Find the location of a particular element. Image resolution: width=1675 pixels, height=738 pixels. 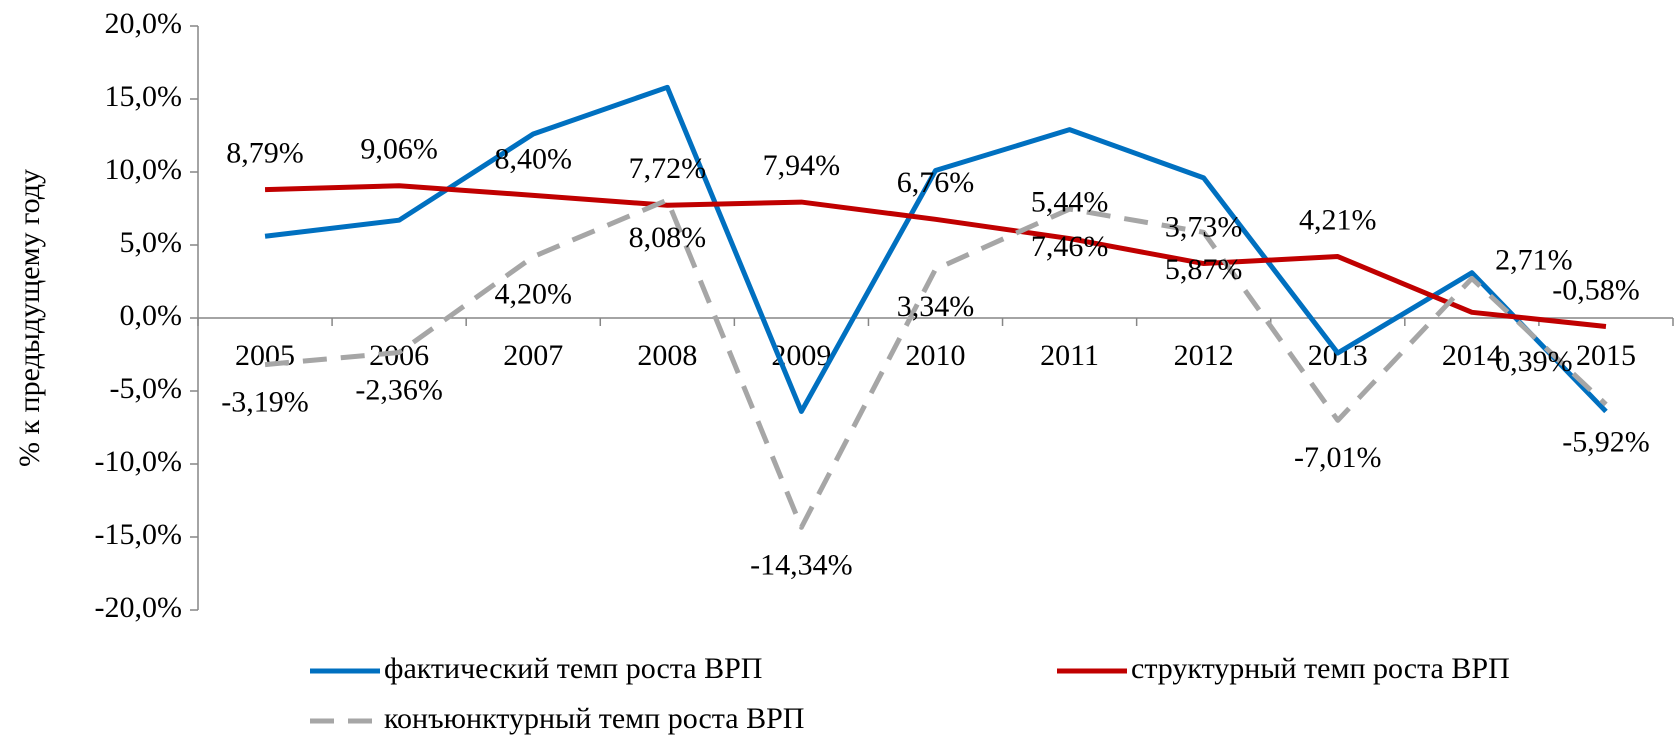

legend-label: структурный темп роста ВРП is located at coordinates (1320, 668).